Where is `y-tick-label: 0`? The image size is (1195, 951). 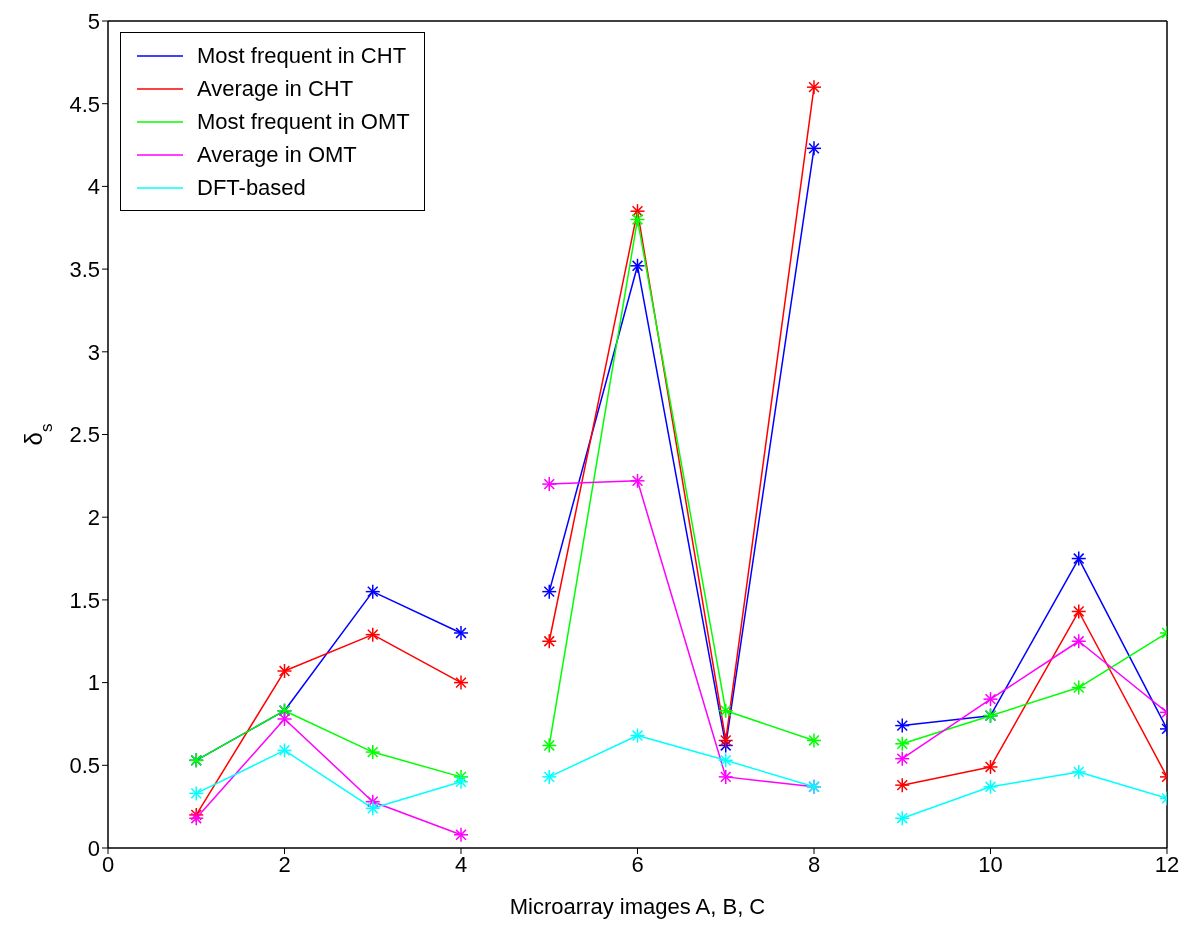
y-tick-label: 0 is located at coordinates (93, 848).